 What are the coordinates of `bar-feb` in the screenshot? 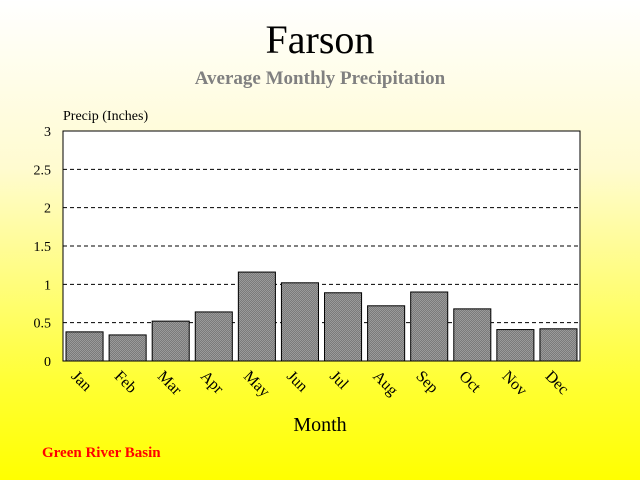 It's located at (127, 348).